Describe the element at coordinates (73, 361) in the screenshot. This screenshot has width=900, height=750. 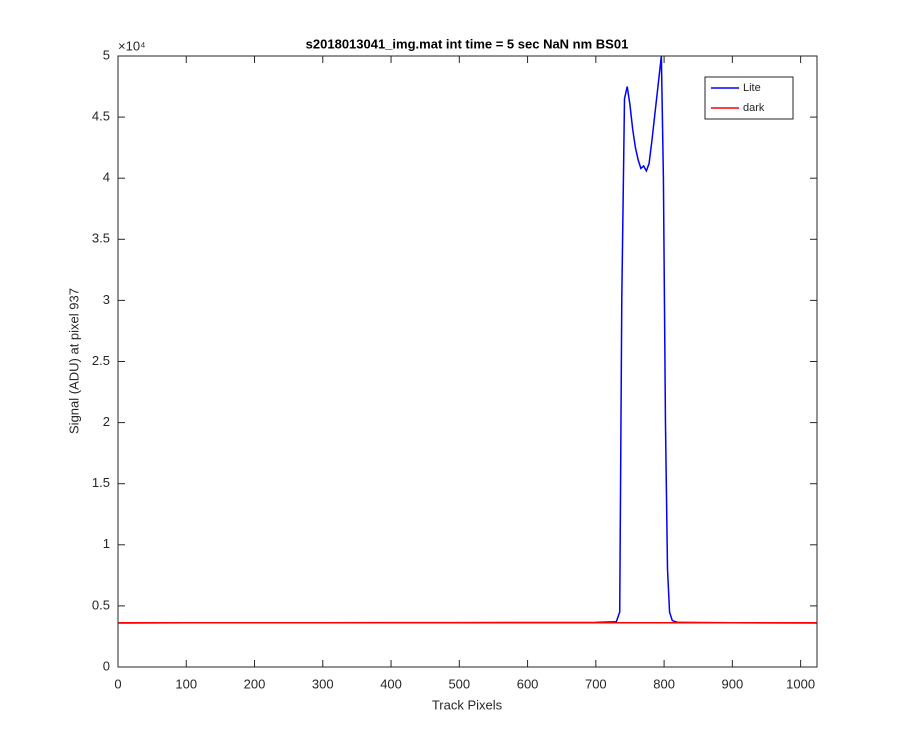
I see `y-axis-label: Signal (ADU) at pixel 937` at that location.